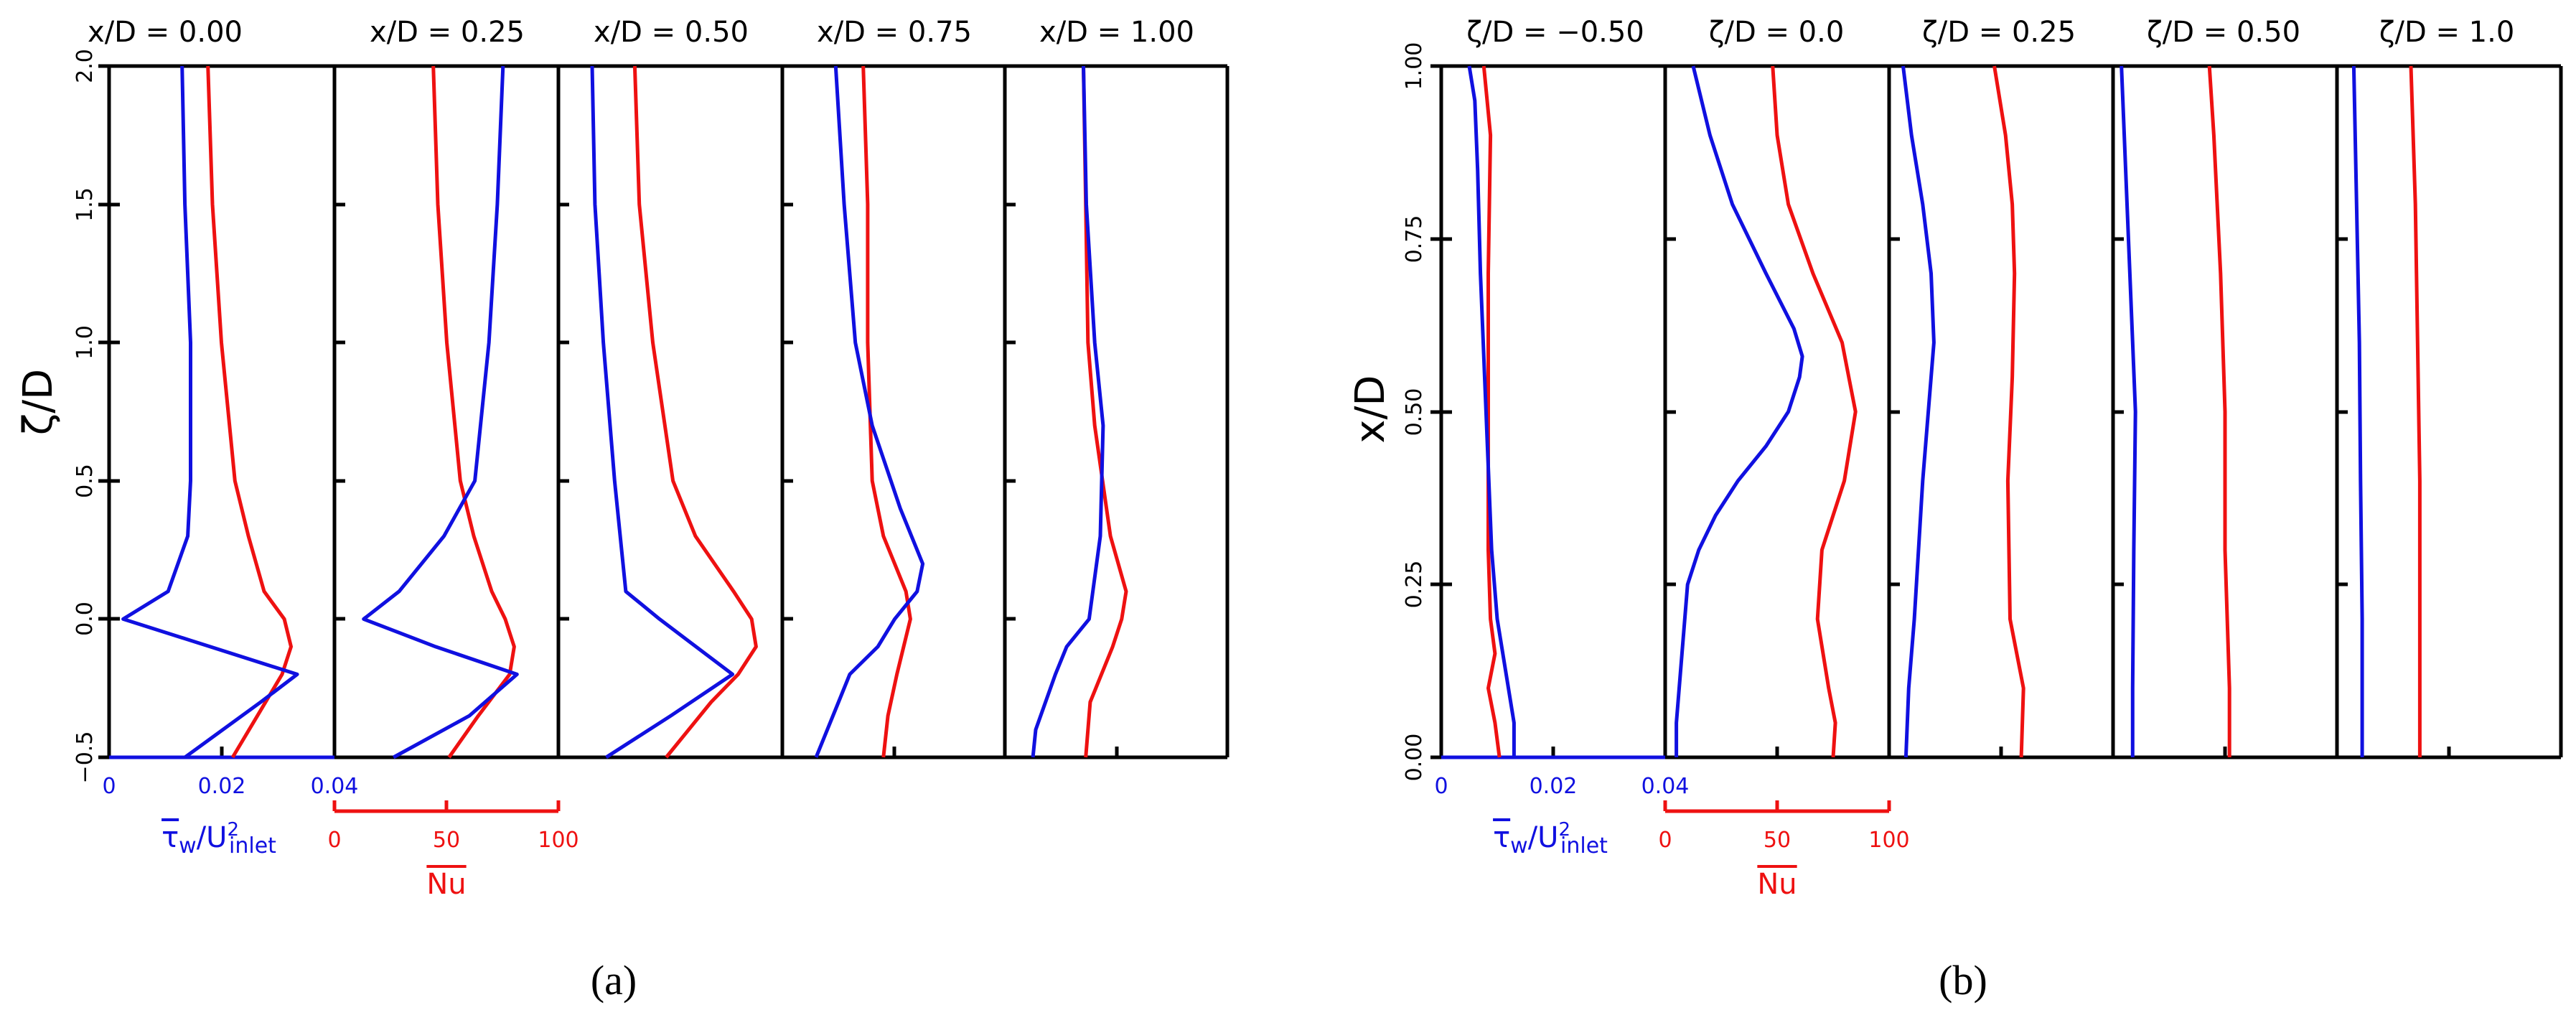 The image size is (2576, 1010). Describe the element at coordinates (1116, 32) in the screenshot. I see `panel-a-subplot-title-4: x/D = 1.00` at that location.